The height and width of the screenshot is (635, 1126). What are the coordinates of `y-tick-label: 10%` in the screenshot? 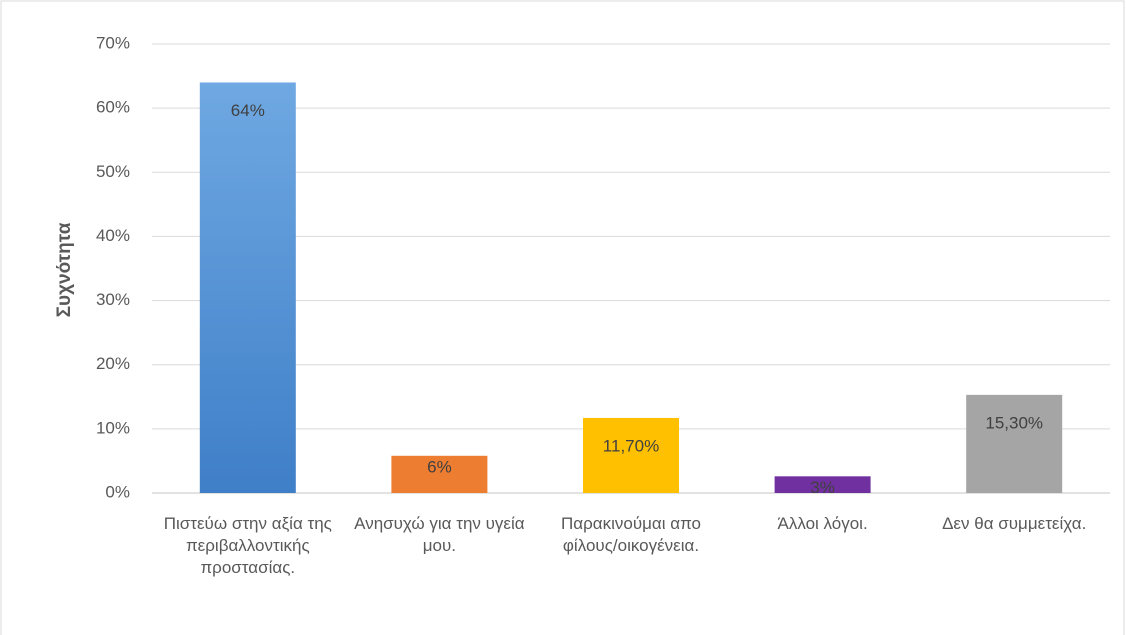 It's located at (113, 427).